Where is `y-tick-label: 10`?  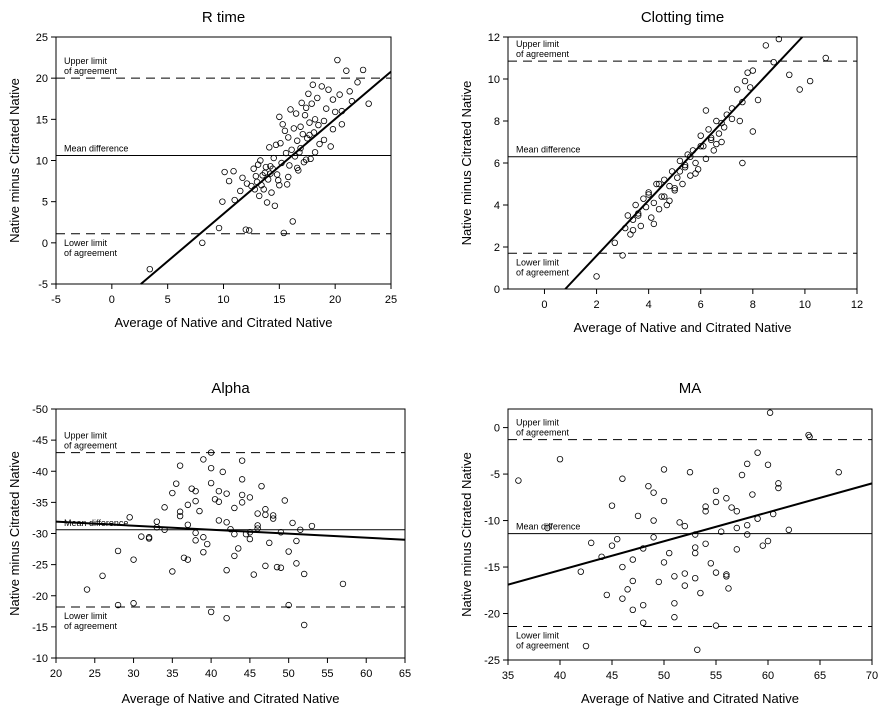
y-tick-label: 10 is located at coordinates (42, 162).